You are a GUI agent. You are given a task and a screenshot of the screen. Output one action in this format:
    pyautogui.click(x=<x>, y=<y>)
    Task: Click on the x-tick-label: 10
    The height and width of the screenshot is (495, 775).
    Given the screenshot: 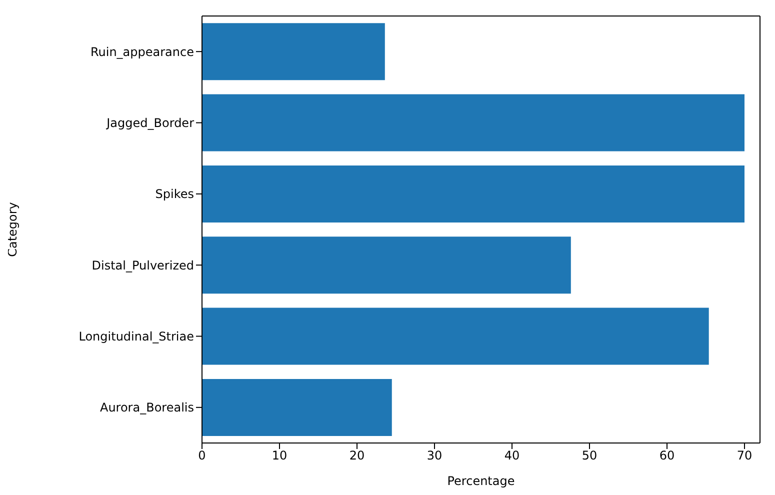 What is the action you would take?
    pyautogui.click(x=280, y=455)
    